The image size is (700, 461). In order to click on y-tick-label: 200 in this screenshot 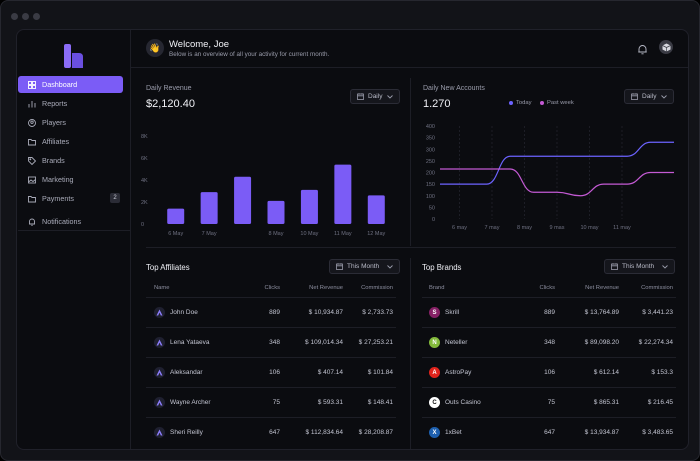, I will do `click(430, 174)`.